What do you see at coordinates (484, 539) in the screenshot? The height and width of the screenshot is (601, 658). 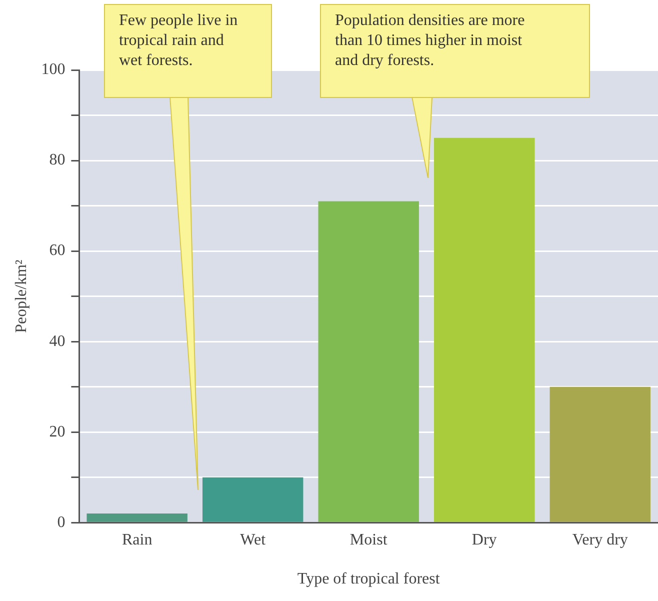 I see `x-tick-label: Dry` at bounding box center [484, 539].